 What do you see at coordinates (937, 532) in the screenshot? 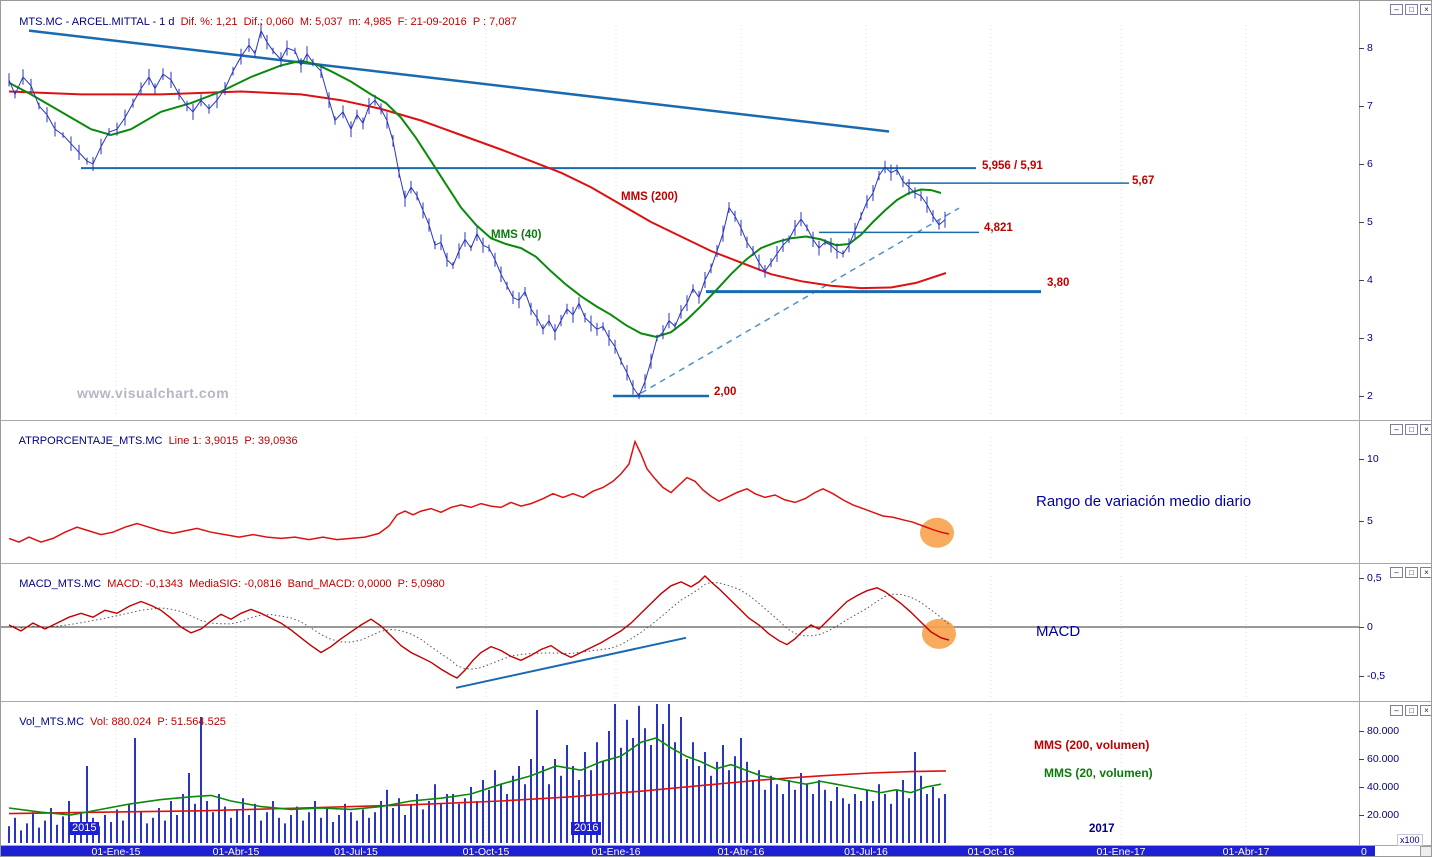
I see `atr-highlight-ellipse` at bounding box center [937, 532].